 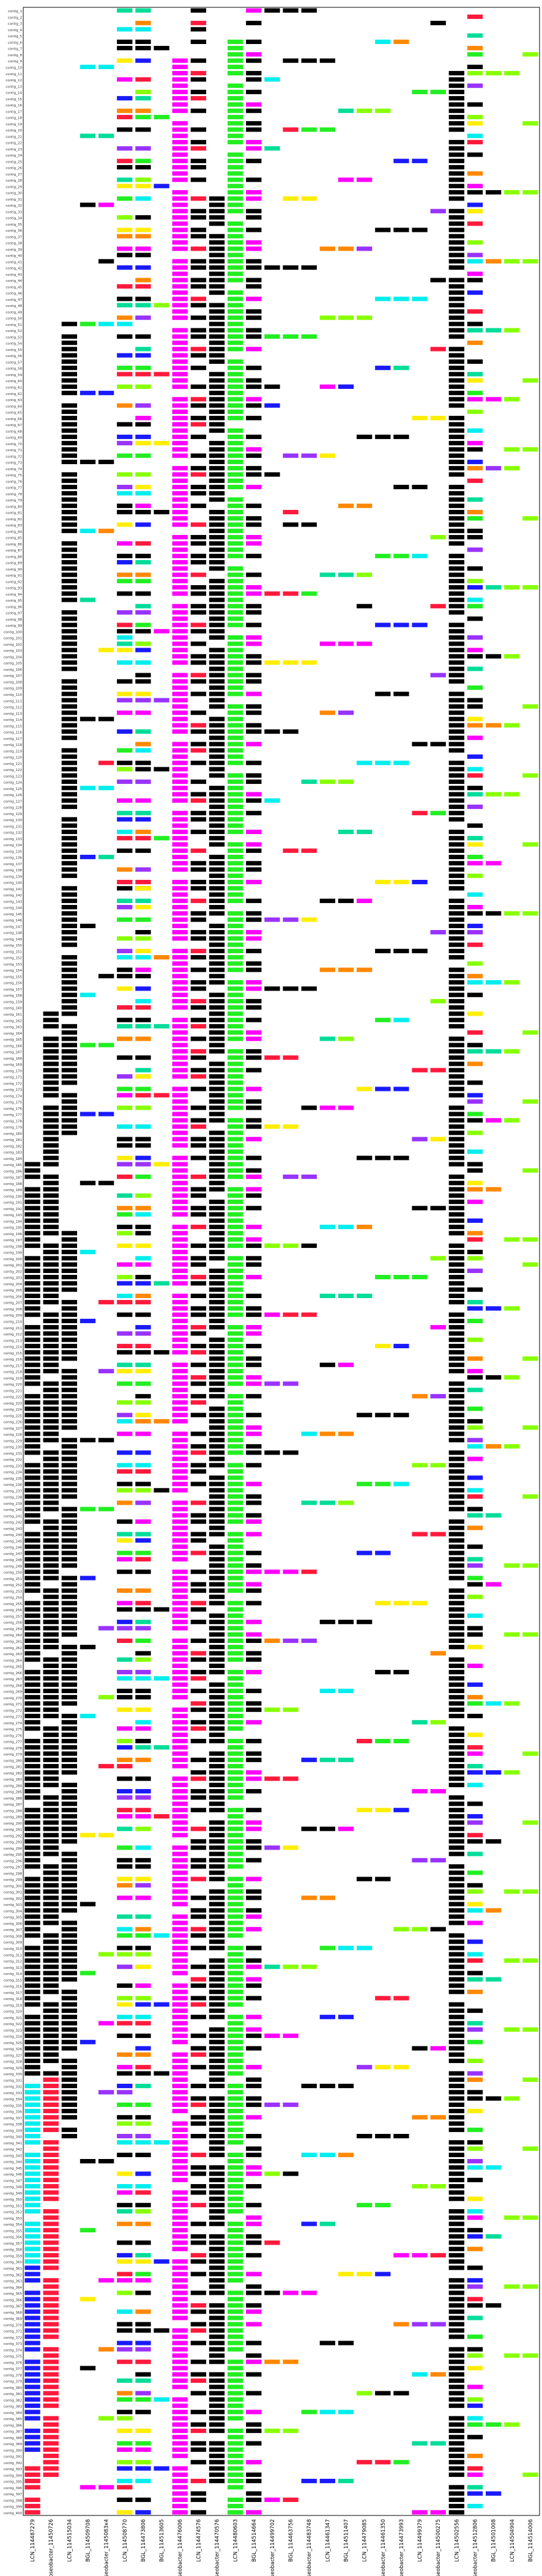 I want to click on row-tick-label: contig_48, so click(x=14, y=306).